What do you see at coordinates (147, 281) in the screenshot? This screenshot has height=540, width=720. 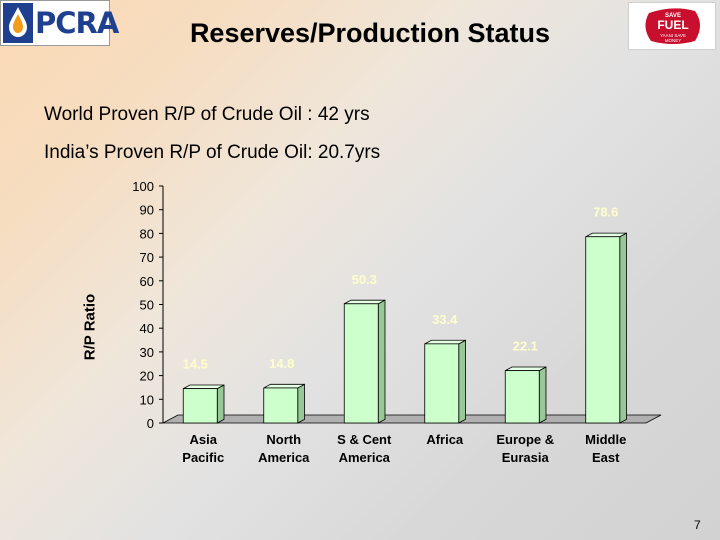 I see `y-tick-label: 60` at bounding box center [147, 281].